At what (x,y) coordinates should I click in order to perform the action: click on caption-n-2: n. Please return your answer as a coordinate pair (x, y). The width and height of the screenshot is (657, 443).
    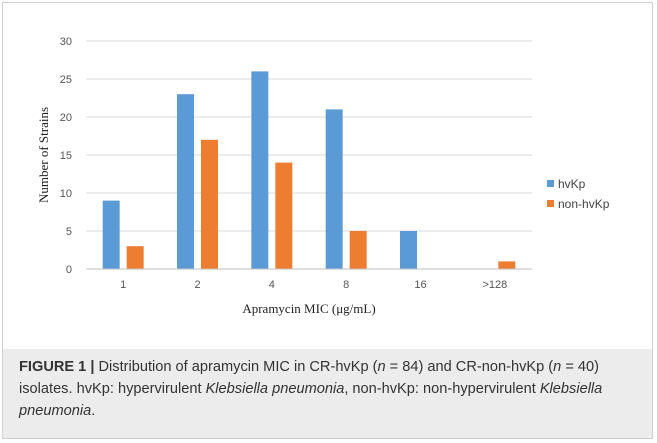
    Looking at the image, I should click on (557, 367).